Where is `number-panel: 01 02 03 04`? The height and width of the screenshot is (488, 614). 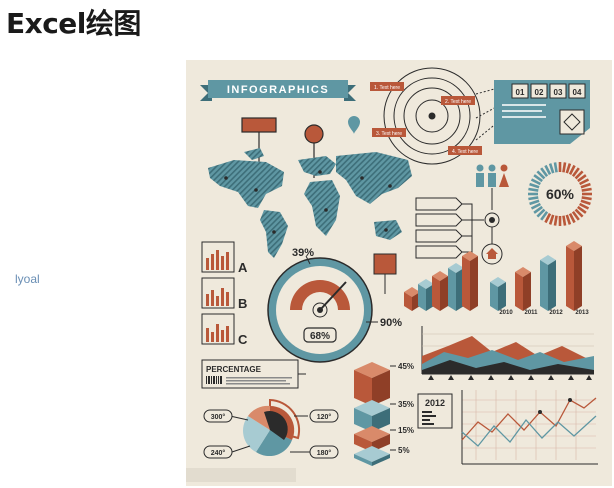
number-panel: 01 02 03 04 is located at coordinates (532, 112).